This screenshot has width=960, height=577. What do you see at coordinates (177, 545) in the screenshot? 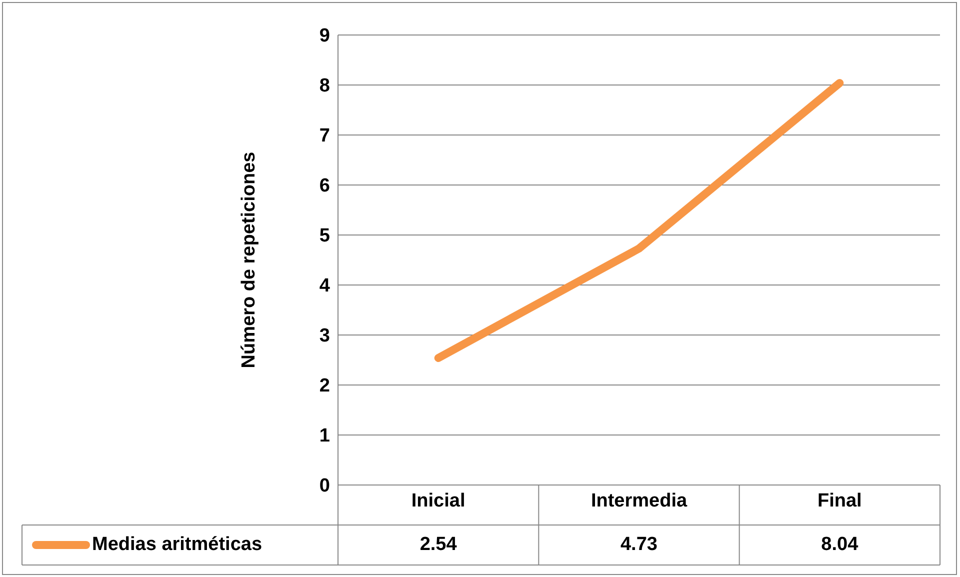
I see `legend-label: Medias aritméticas` at bounding box center [177, 545].